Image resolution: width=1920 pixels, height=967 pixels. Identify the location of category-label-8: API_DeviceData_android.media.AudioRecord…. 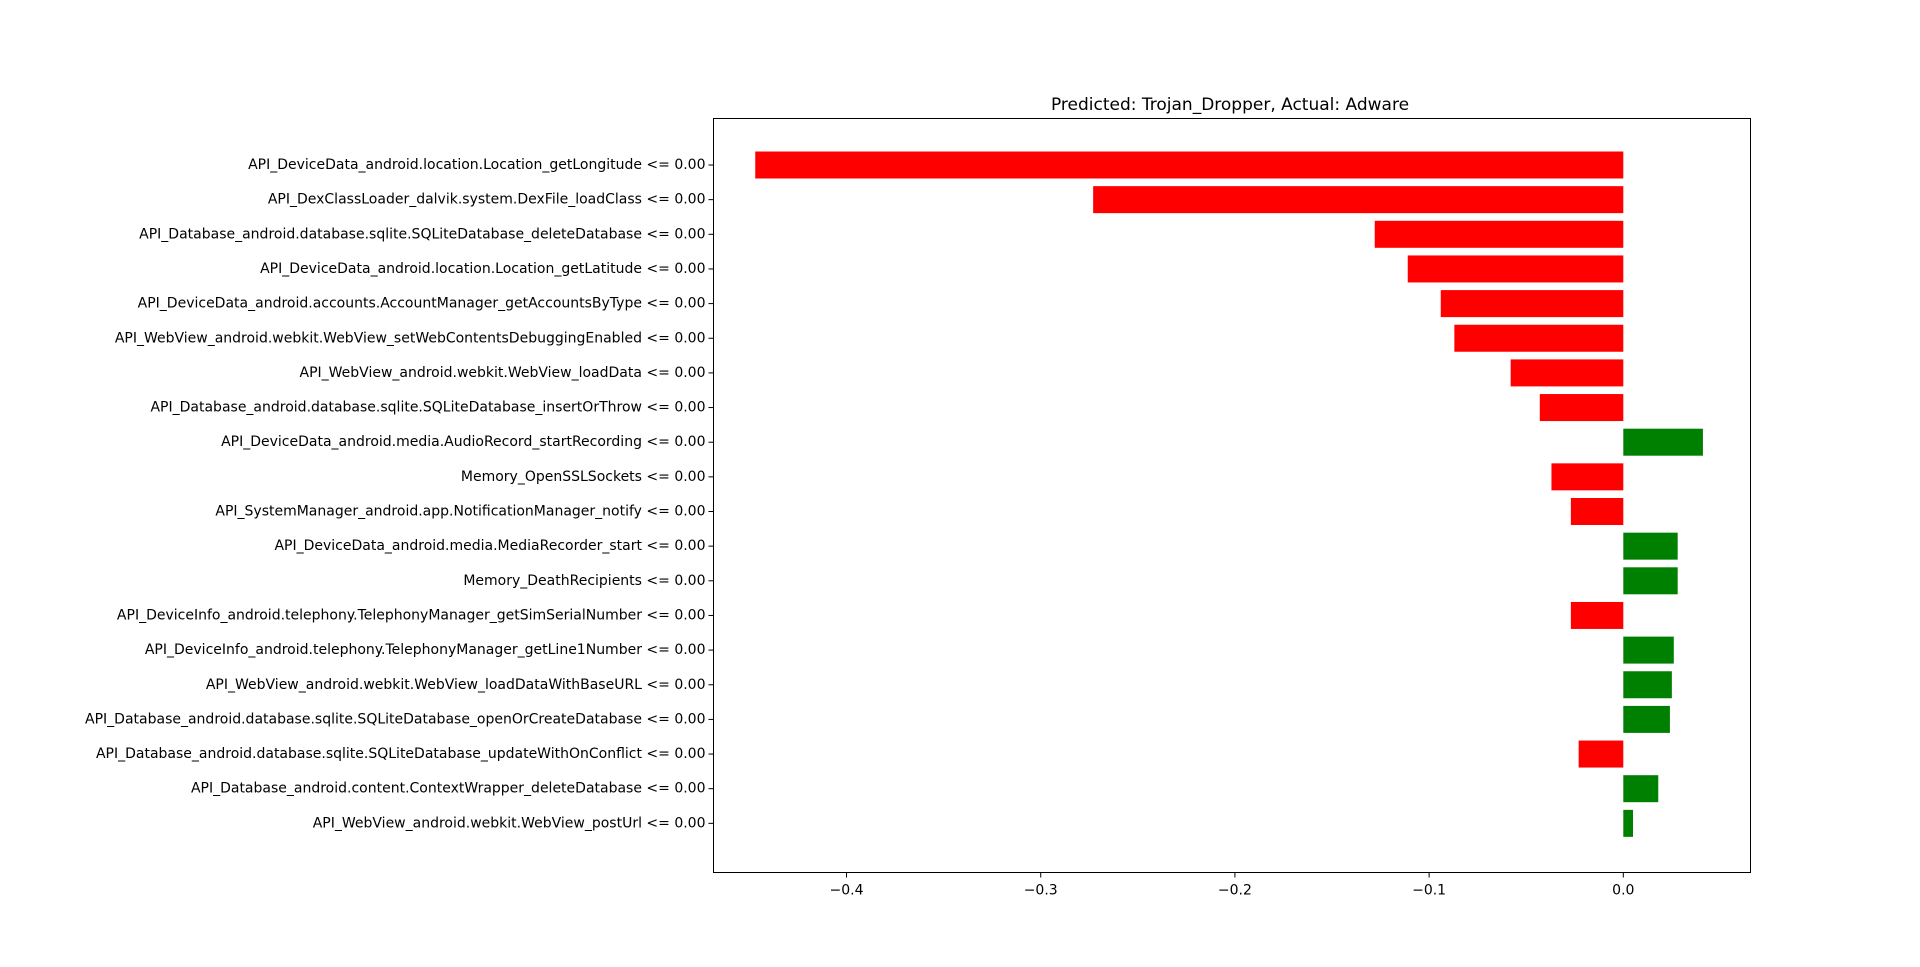
(463, 442).